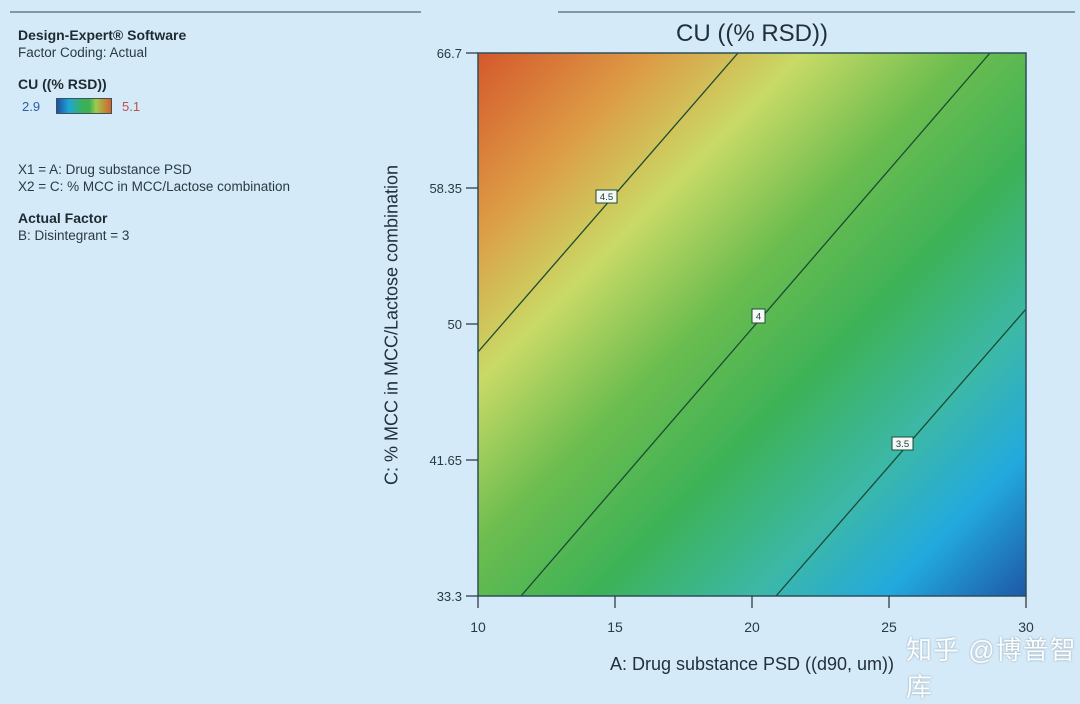  I want to click on software-title: Design-Expert® Software, so click(102, 35).